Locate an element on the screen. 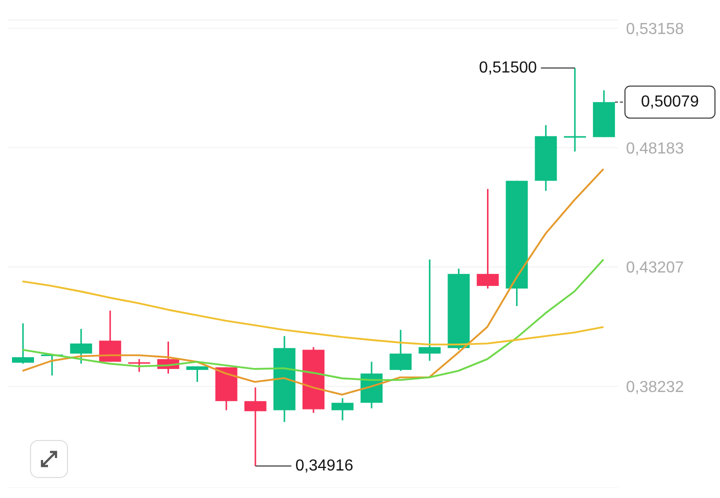 This screenshot has height=498, width=720. y-tick-label: 0,38232 is located at coordinates (655, 387).